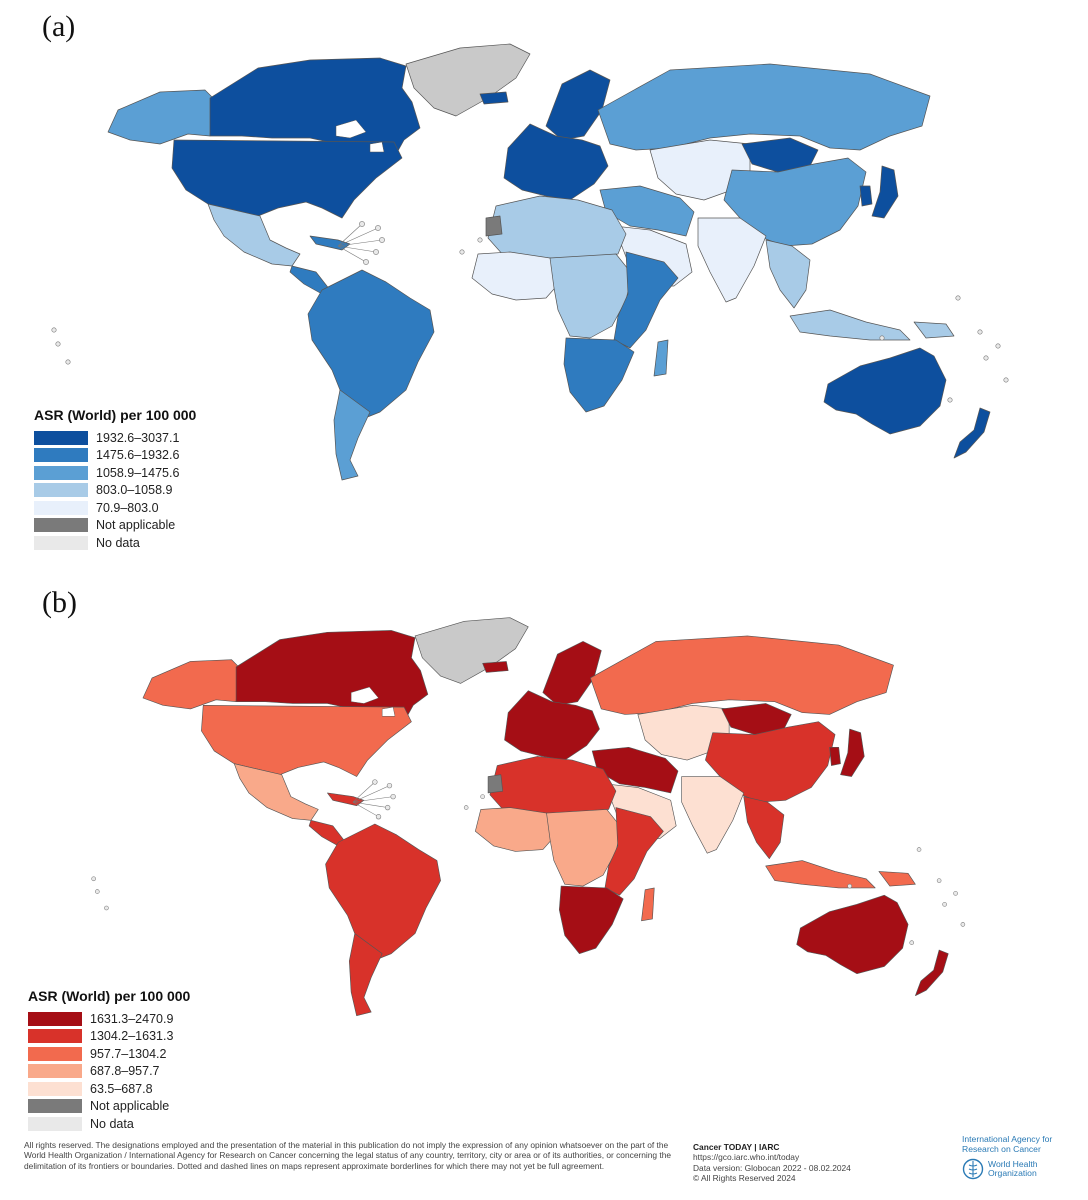  What do you see at coordinates (1013, 1168) in the screenshot?
I see `who-logo-text: World Health Organization` at bounding box center [1013, 1168].